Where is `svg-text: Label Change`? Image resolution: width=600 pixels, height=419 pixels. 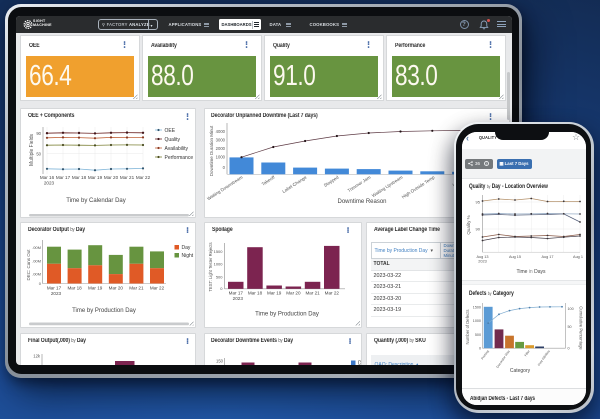 svg-text: Label Change is located at coordinates (294, 184).